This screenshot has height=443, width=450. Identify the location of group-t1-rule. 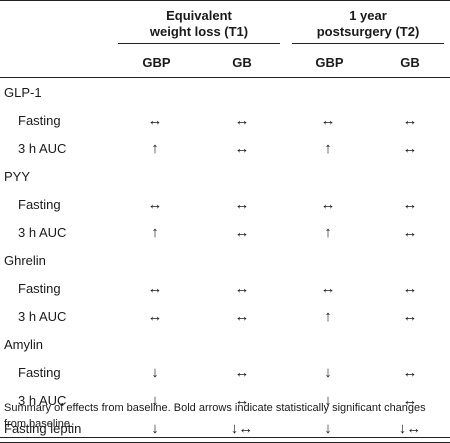
(199, 43).